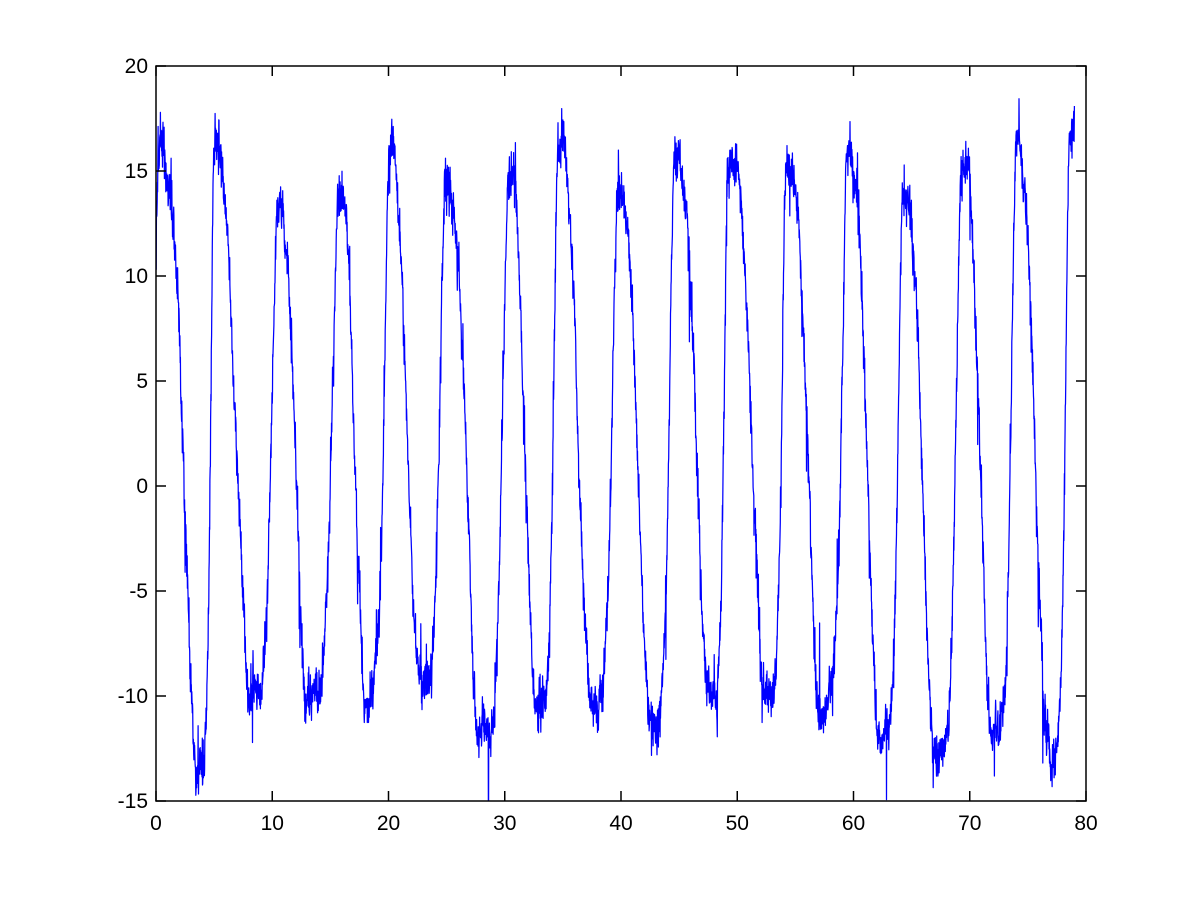  I want to click on x-tick-label: 70, so click(969, 823).